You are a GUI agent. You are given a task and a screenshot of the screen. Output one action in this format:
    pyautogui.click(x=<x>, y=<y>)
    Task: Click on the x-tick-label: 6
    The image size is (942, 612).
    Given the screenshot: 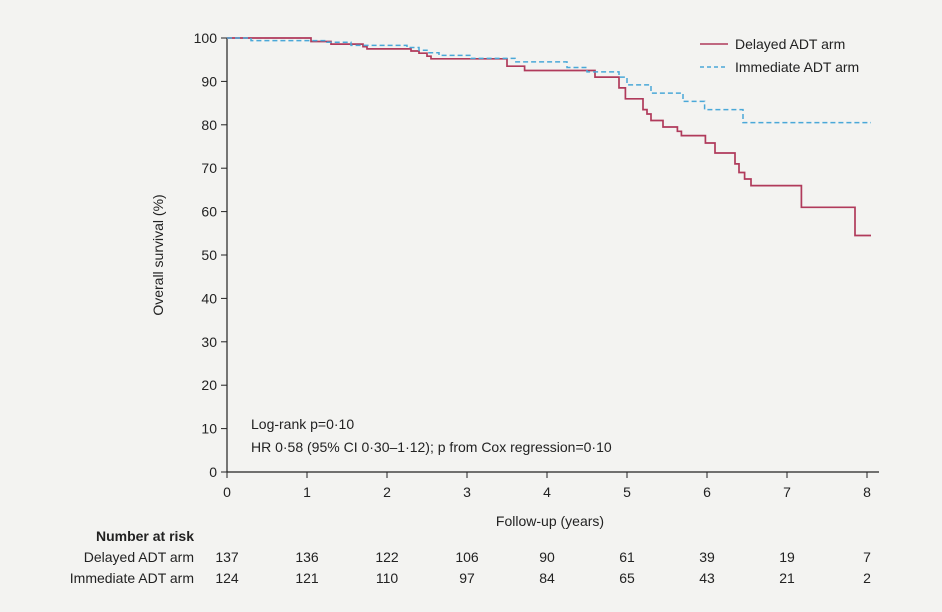 What is the action you would take?
    pyautogui.click(x=707, y=492)
    